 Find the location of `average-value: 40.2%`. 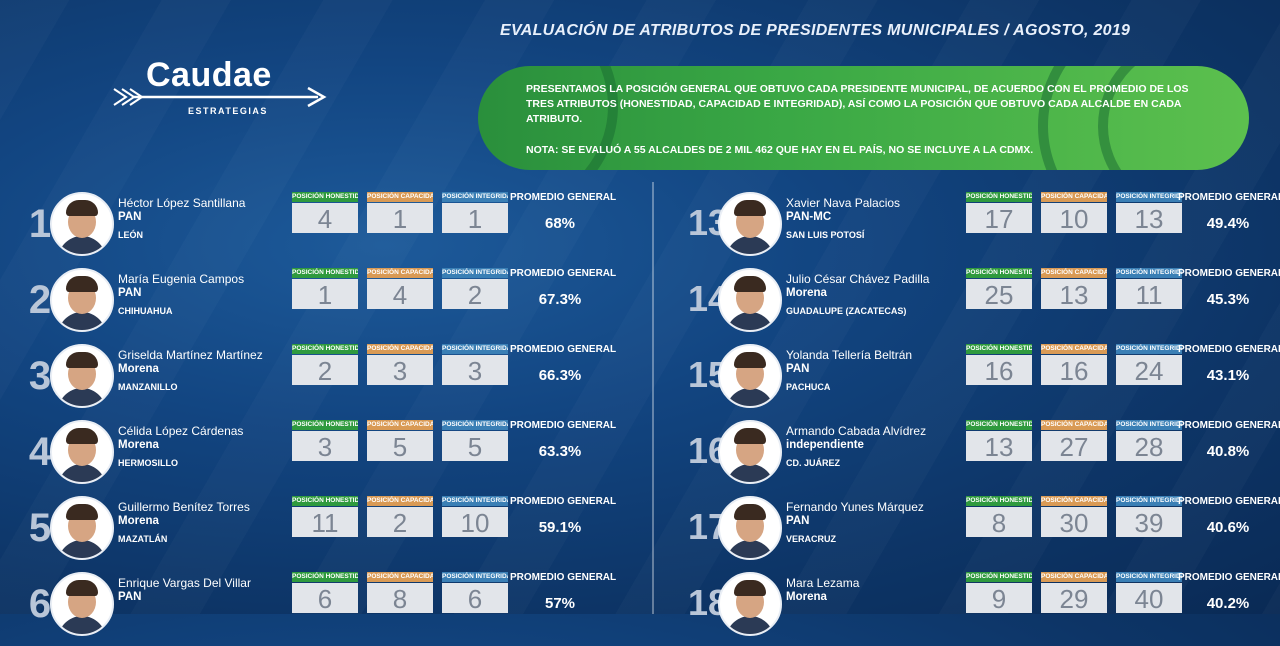

average-value: 40.2% is located at coordinates (1228, 603).